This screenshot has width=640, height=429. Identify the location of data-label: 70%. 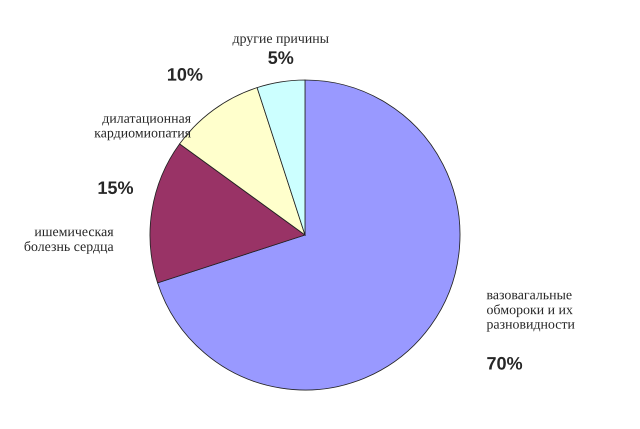
(504, 363).